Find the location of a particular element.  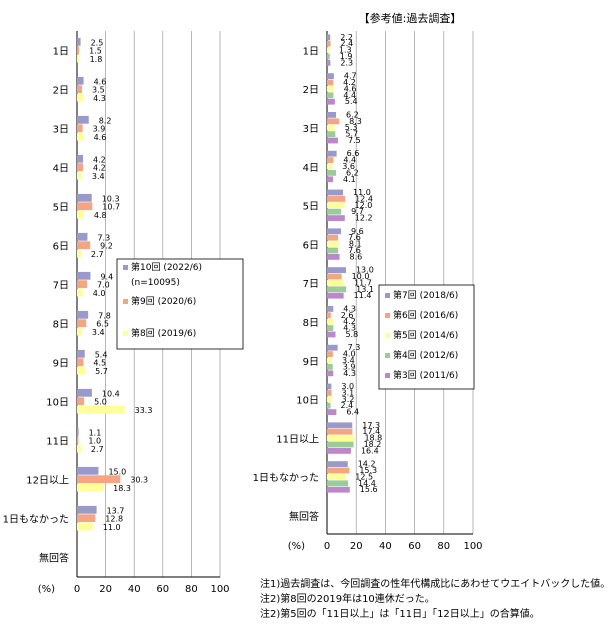

chart1-legend-swatch is located at coordinates (125, 267).